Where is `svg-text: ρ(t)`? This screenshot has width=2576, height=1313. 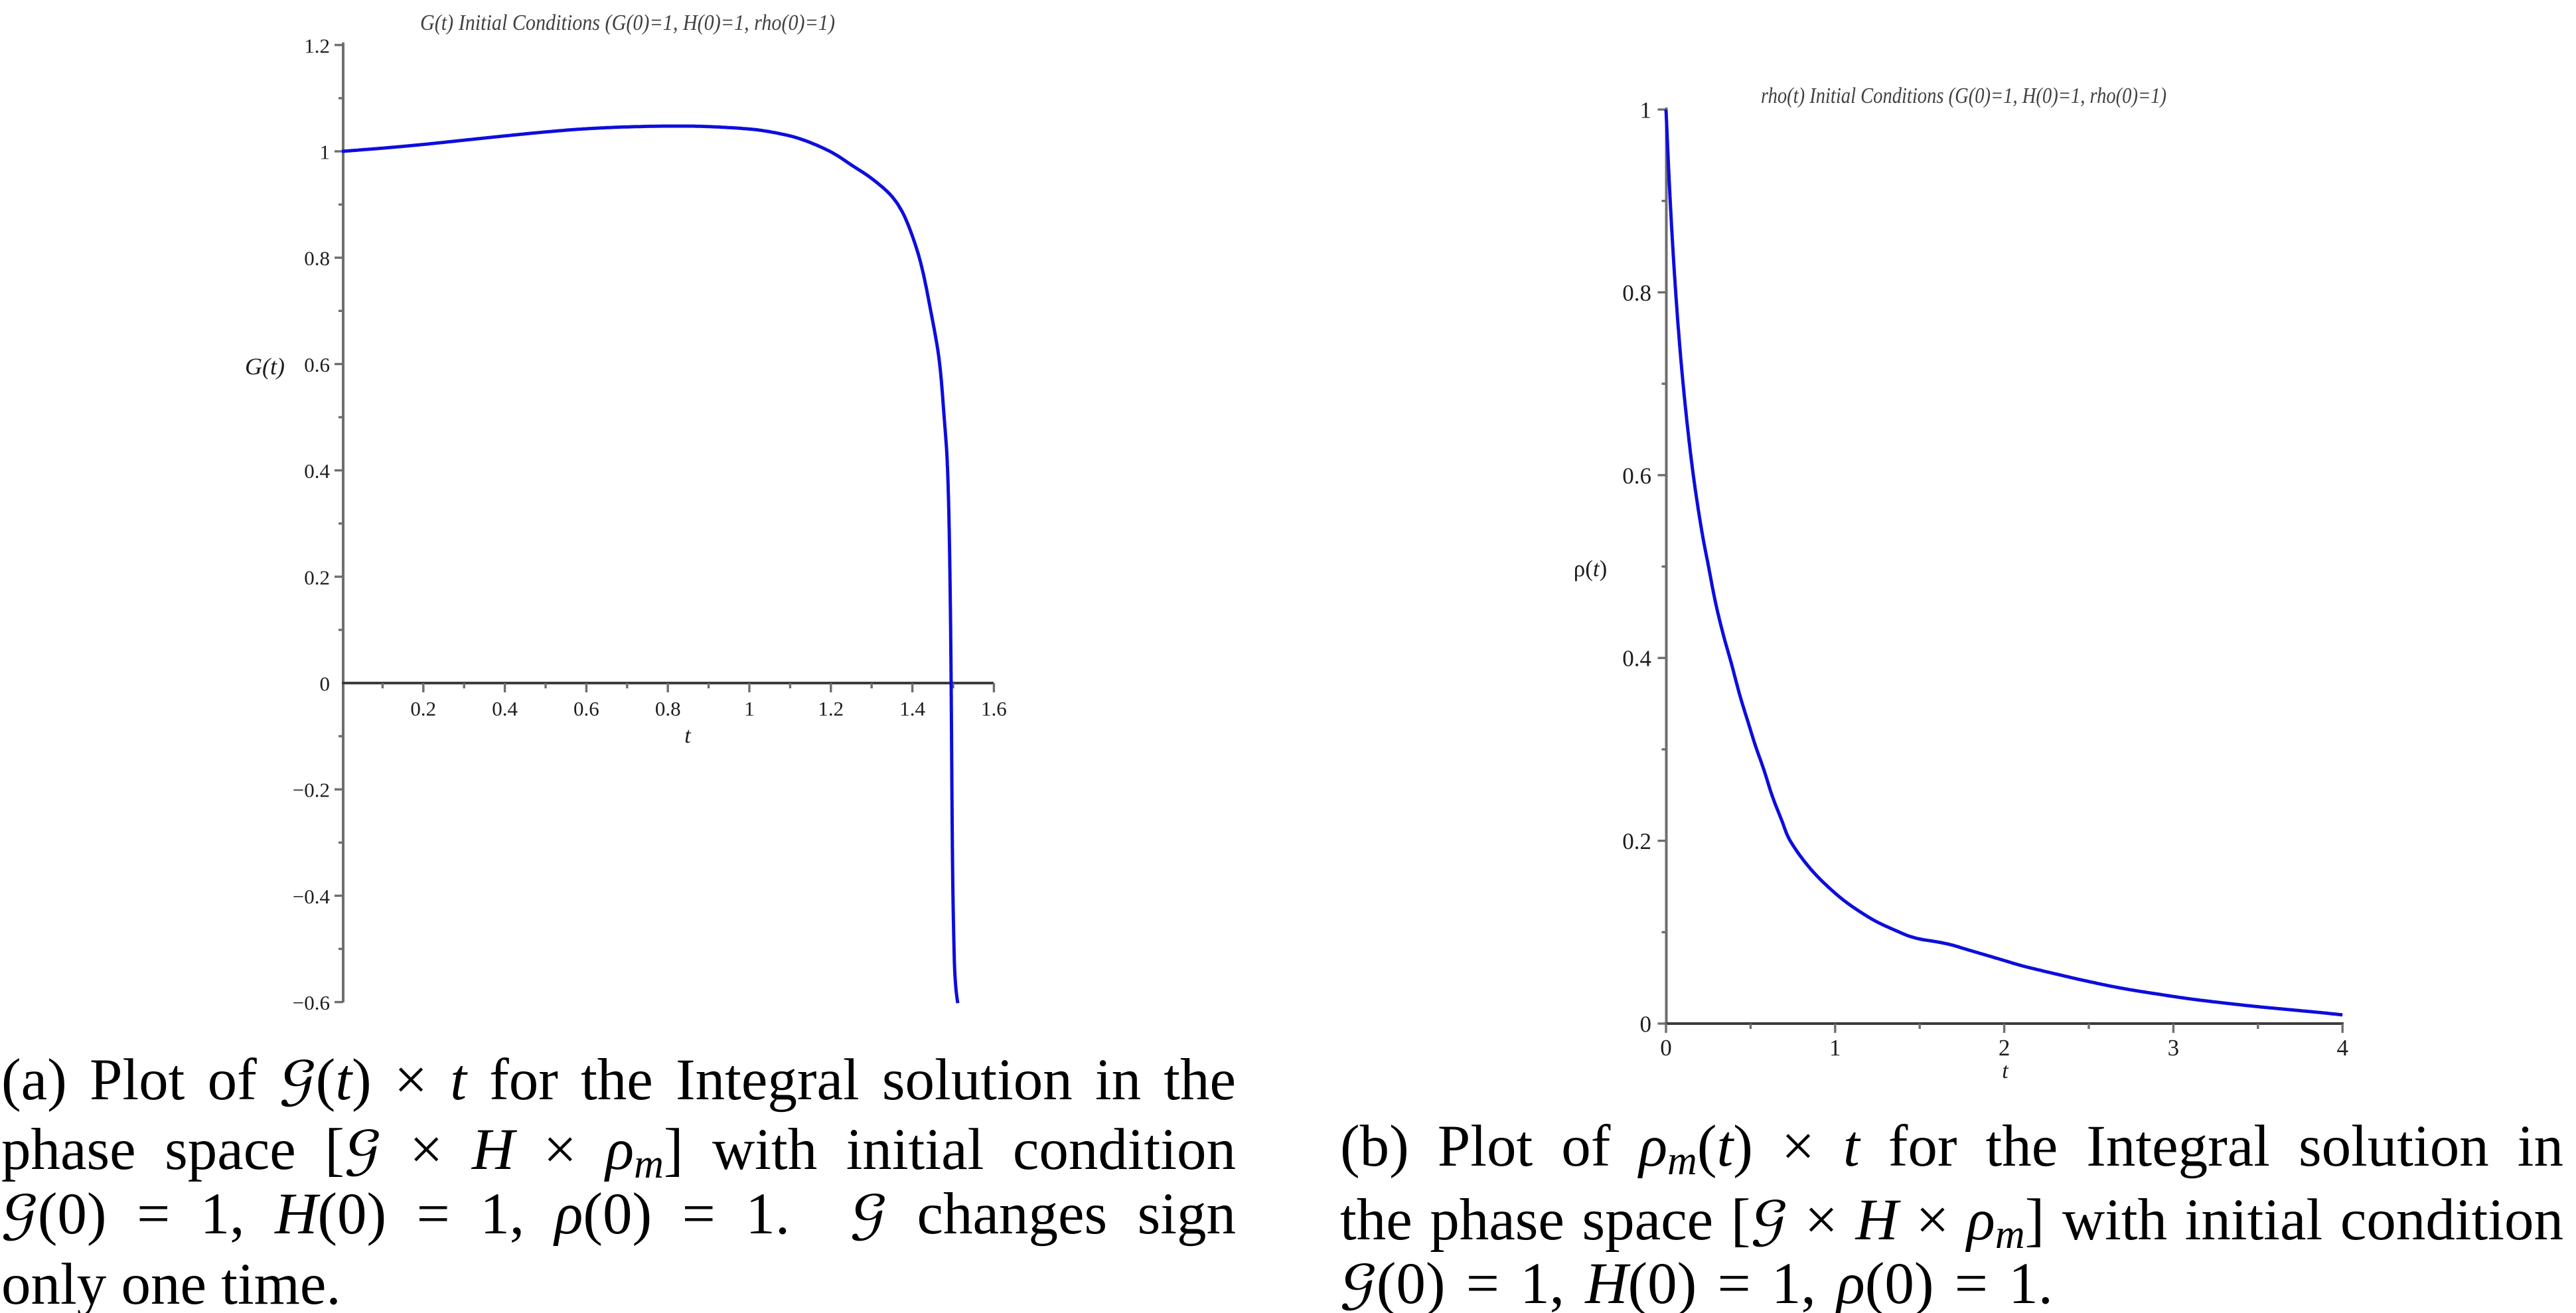
svg-text: ρ(t) is located at coordinates (1591, 568).